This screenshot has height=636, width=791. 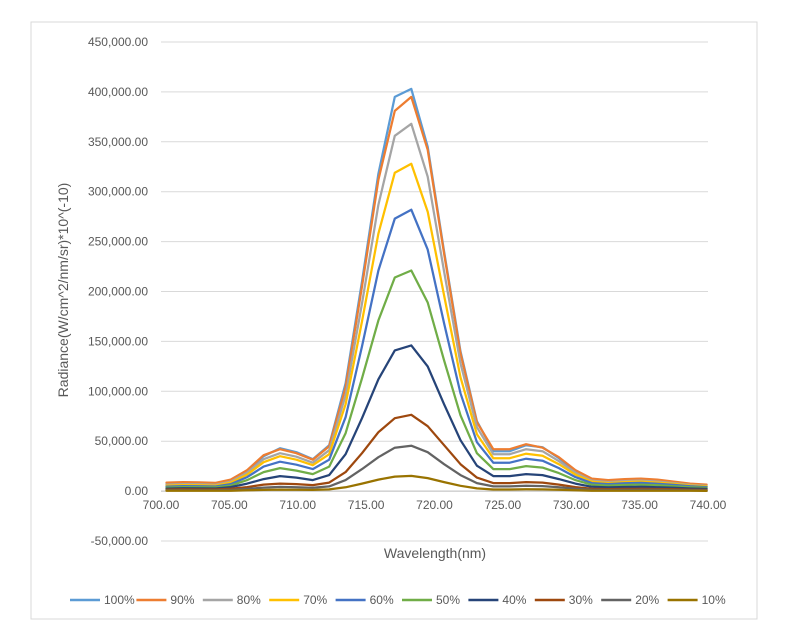 What do you see at coordinates (122, 441) in the screenshot?
I see `y-tick-label: 50,000.00` at bounding box center [122, 441].